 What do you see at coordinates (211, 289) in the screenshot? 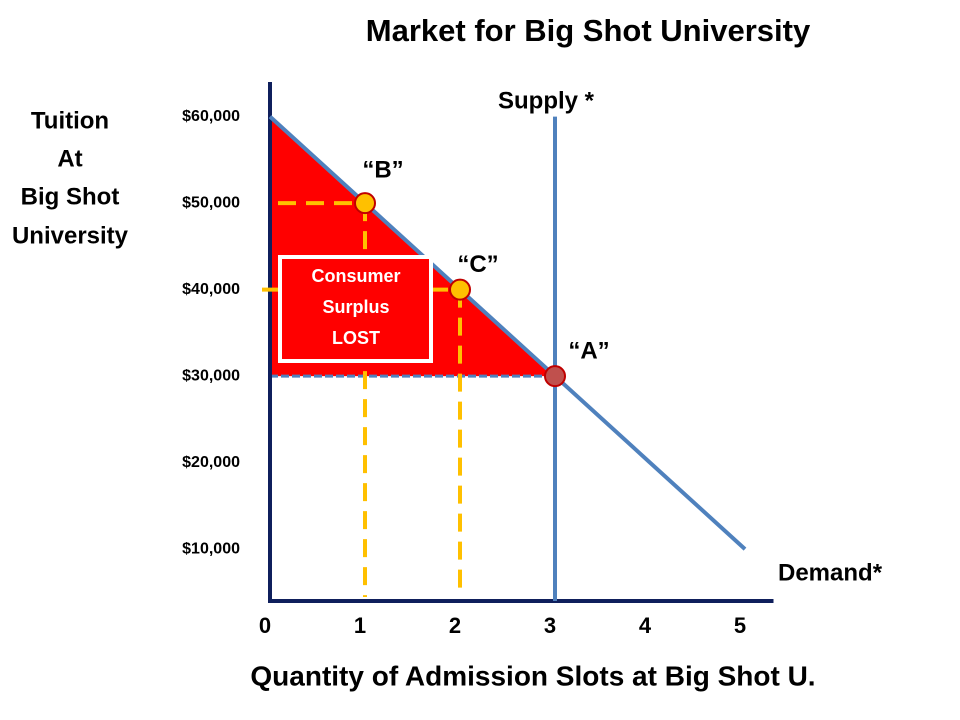
I see `y-tick-label: $40,000` at bounding box center [211, 289].